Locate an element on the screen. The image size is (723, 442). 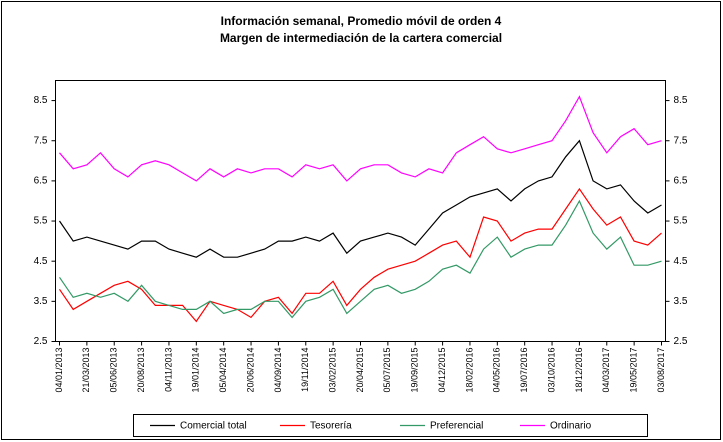
x-tick-label: 19/01/2014 is located at coordinates (196, 370).